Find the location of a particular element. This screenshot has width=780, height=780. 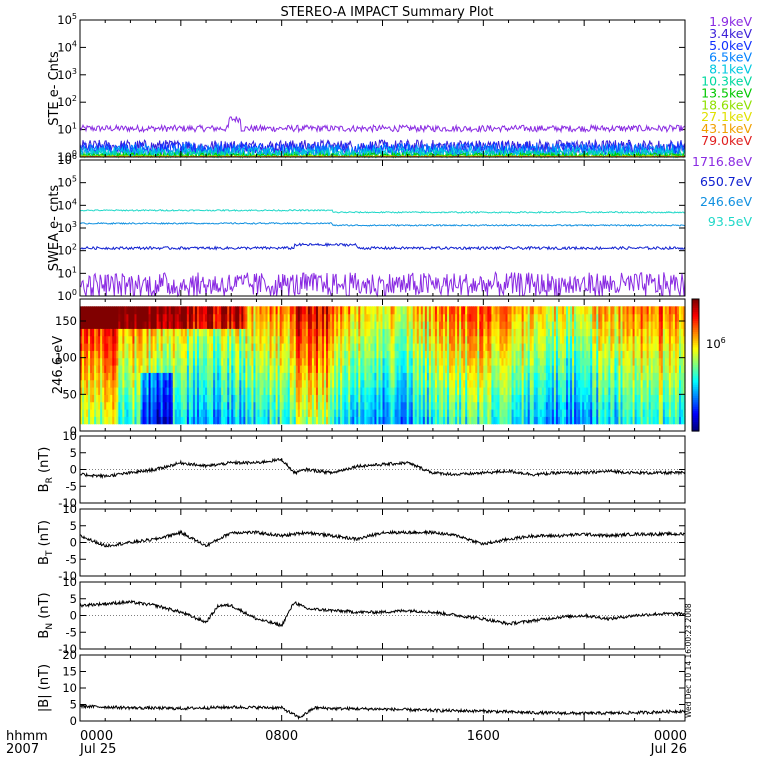

panel-ste-legend-7: 18.6keV is located at coordinates (726, 104).